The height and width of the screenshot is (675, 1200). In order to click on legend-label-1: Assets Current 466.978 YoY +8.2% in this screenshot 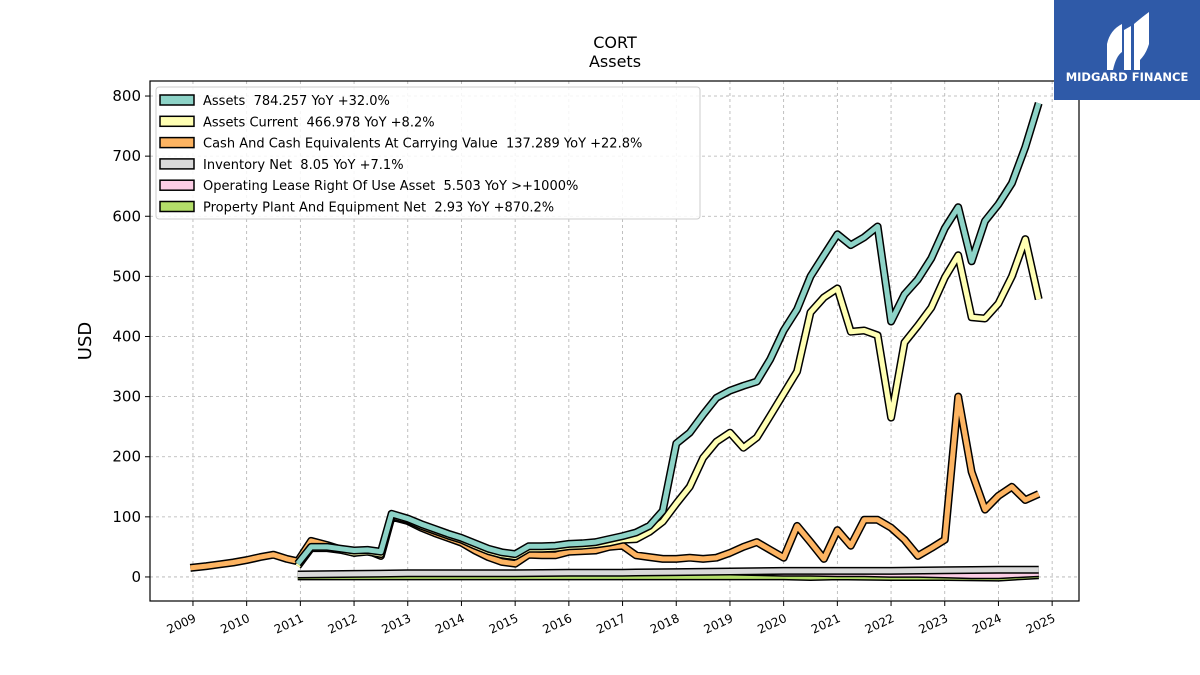, I will do `click(319, 122)`.